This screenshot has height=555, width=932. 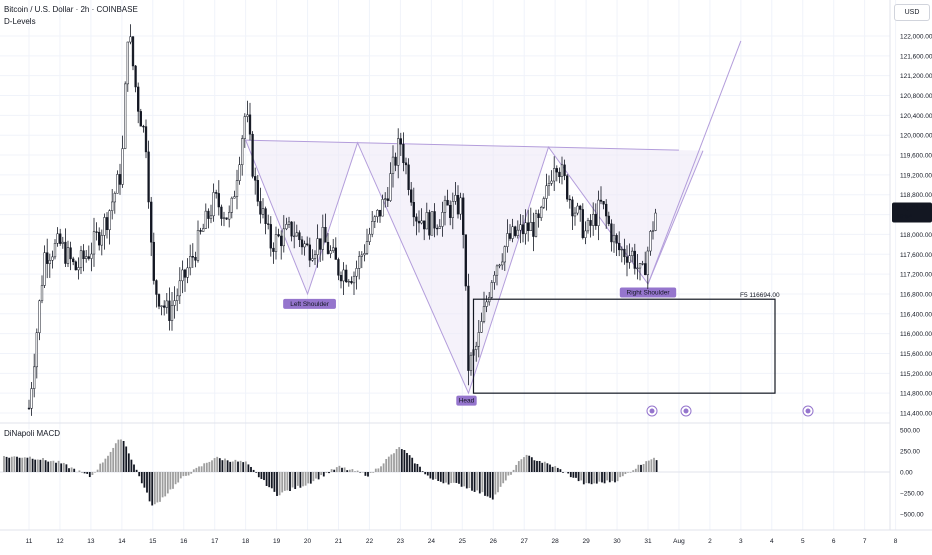 I want to click on time-tick-label: 30, so click(x=617, y=541).